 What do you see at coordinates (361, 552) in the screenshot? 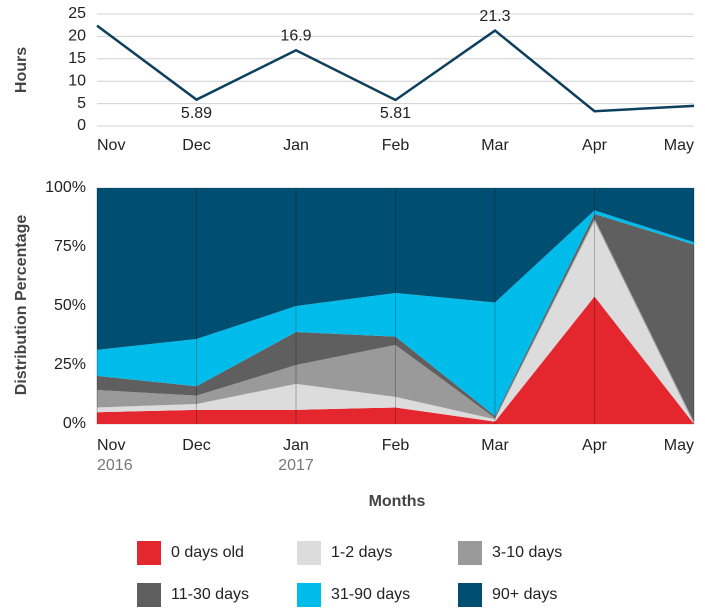
I see `legend-label: 1-2 days` at bounding box center [361, 552].